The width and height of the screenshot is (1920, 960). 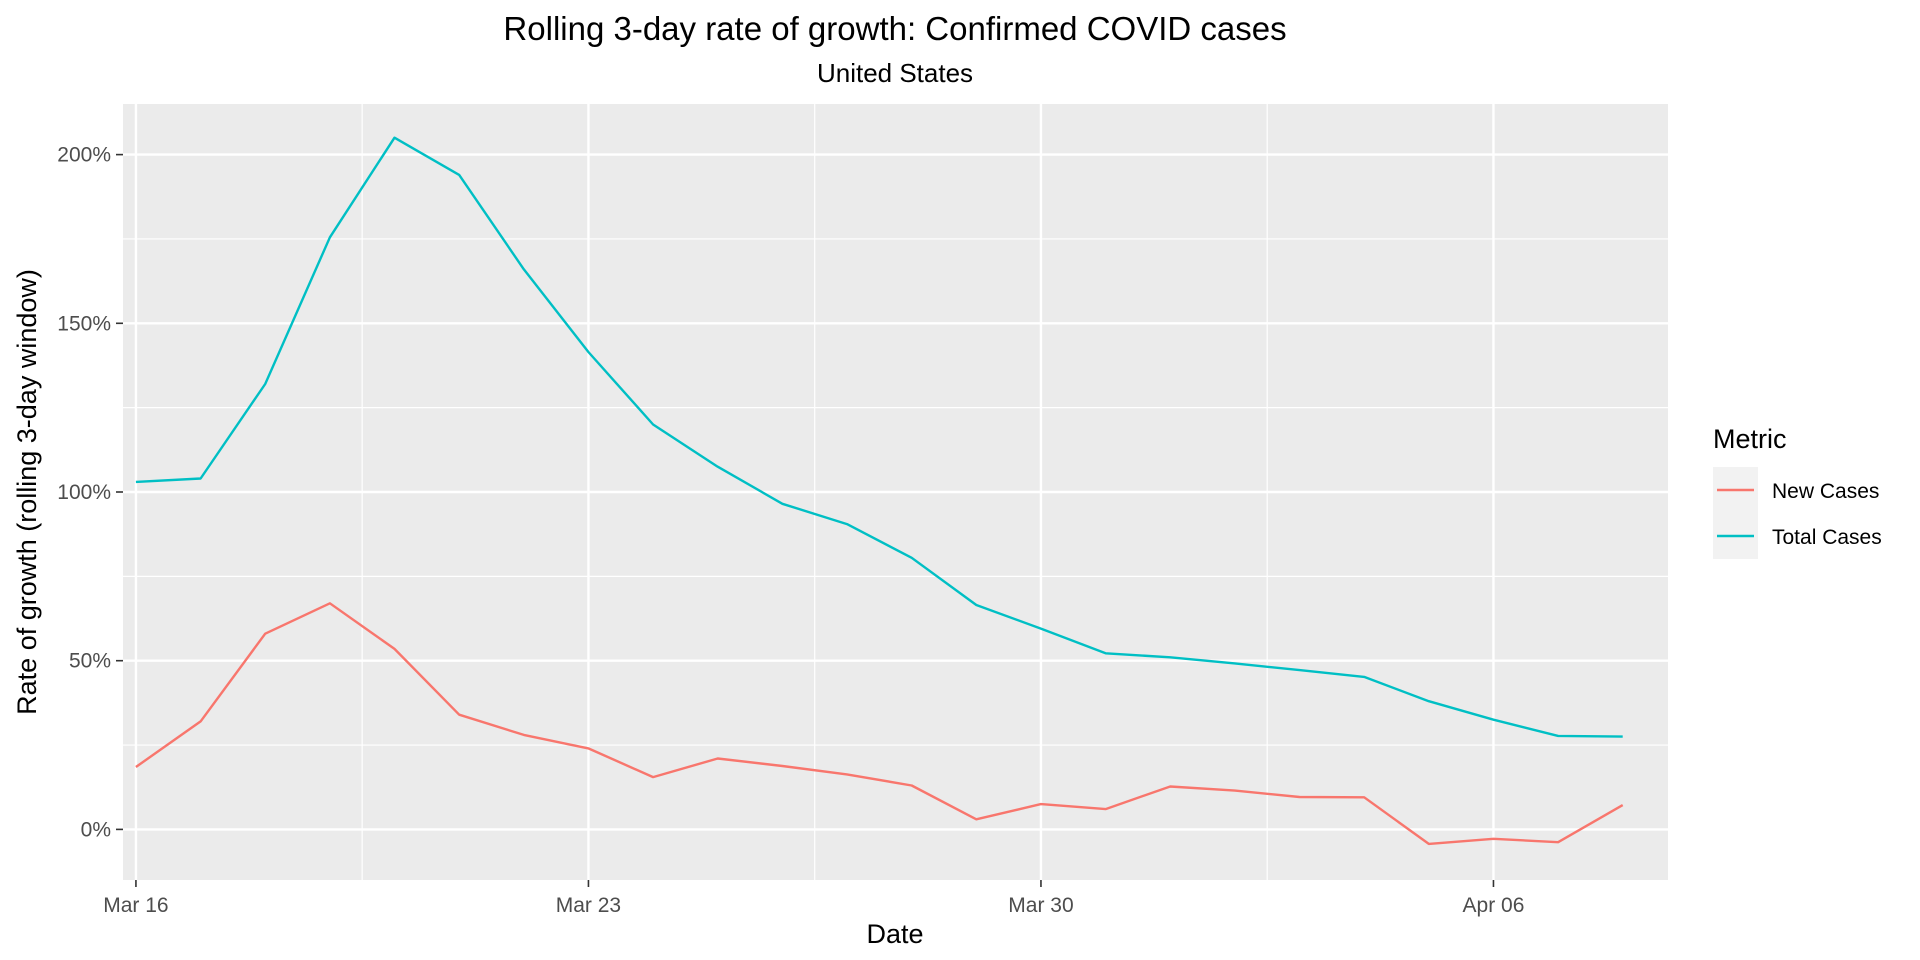 What do you see at coordinates (84, 492) in the screenshot?
I see `y-tick-label: 100%` at bounding box center [84, 492].